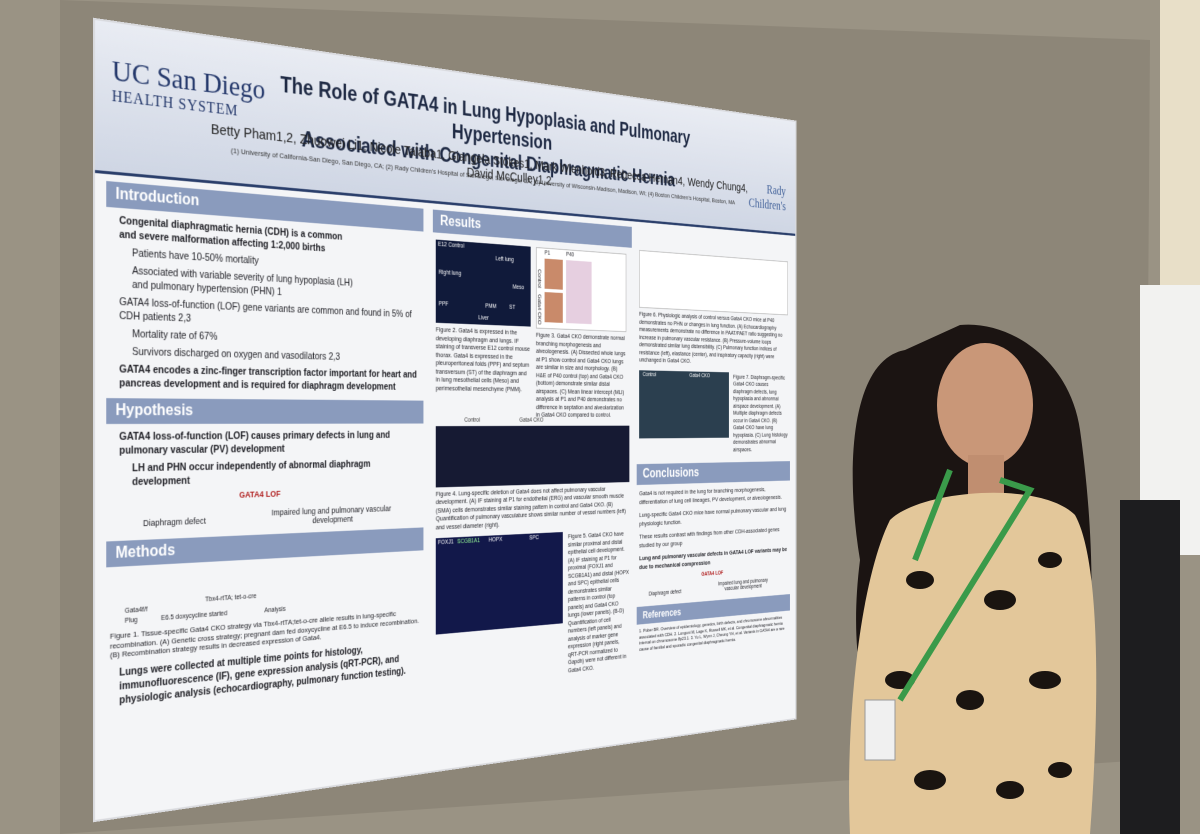  What do you see at coordinates (468, 541) in the screenshot?
I see `figure-label: SCGB1A1` at bounding box center [468, 541].